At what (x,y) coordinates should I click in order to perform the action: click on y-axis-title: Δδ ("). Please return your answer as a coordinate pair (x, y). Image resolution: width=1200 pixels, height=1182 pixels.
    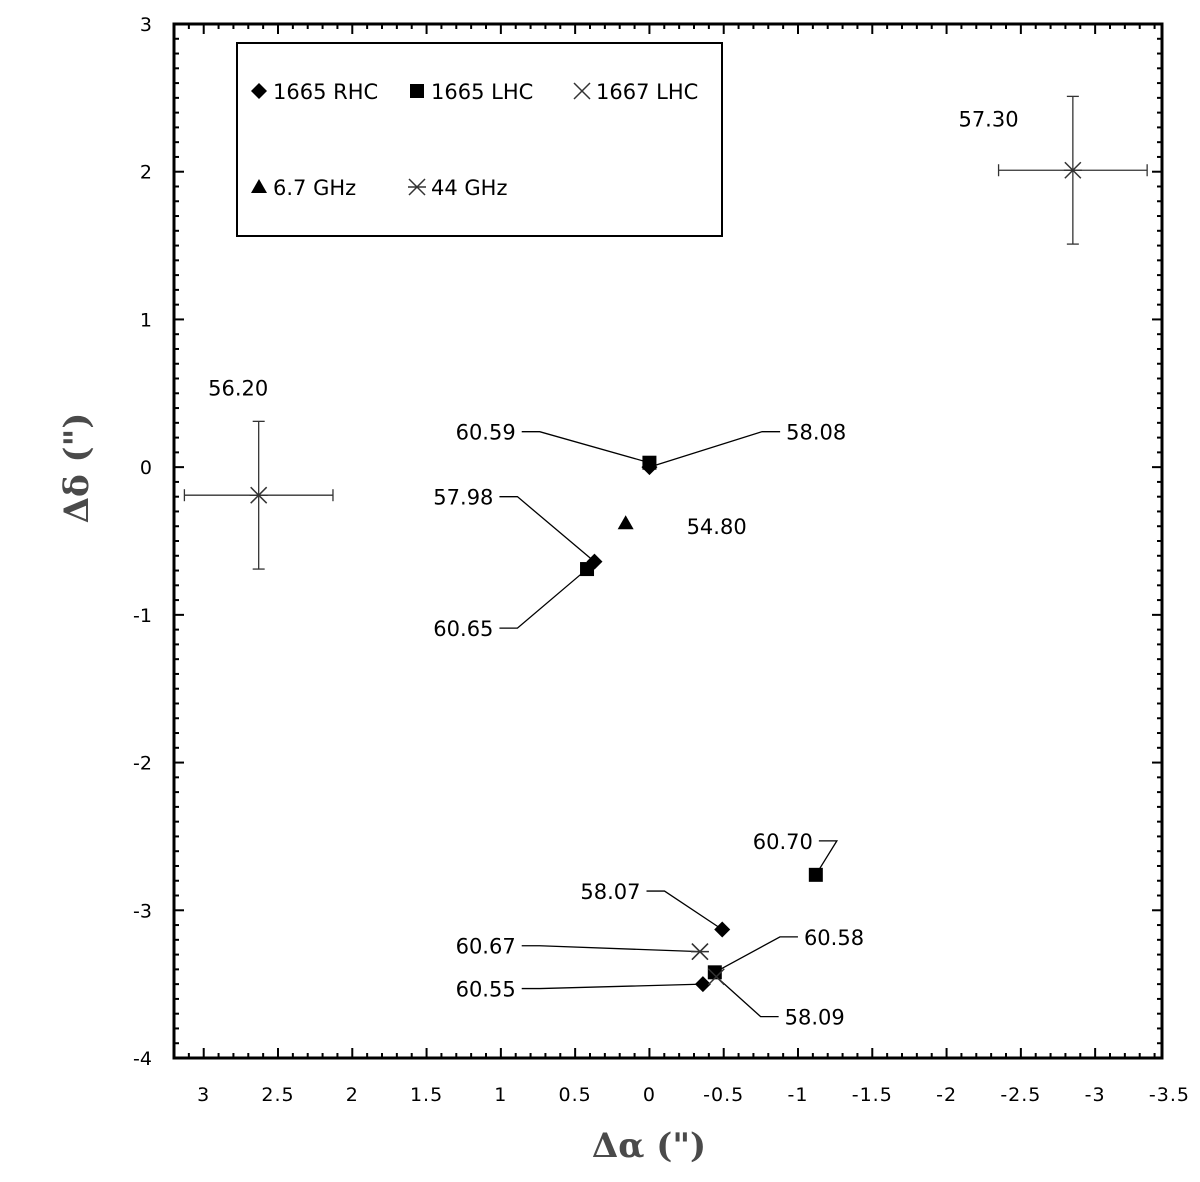
    Looking at the image, I should click on (77, 468).